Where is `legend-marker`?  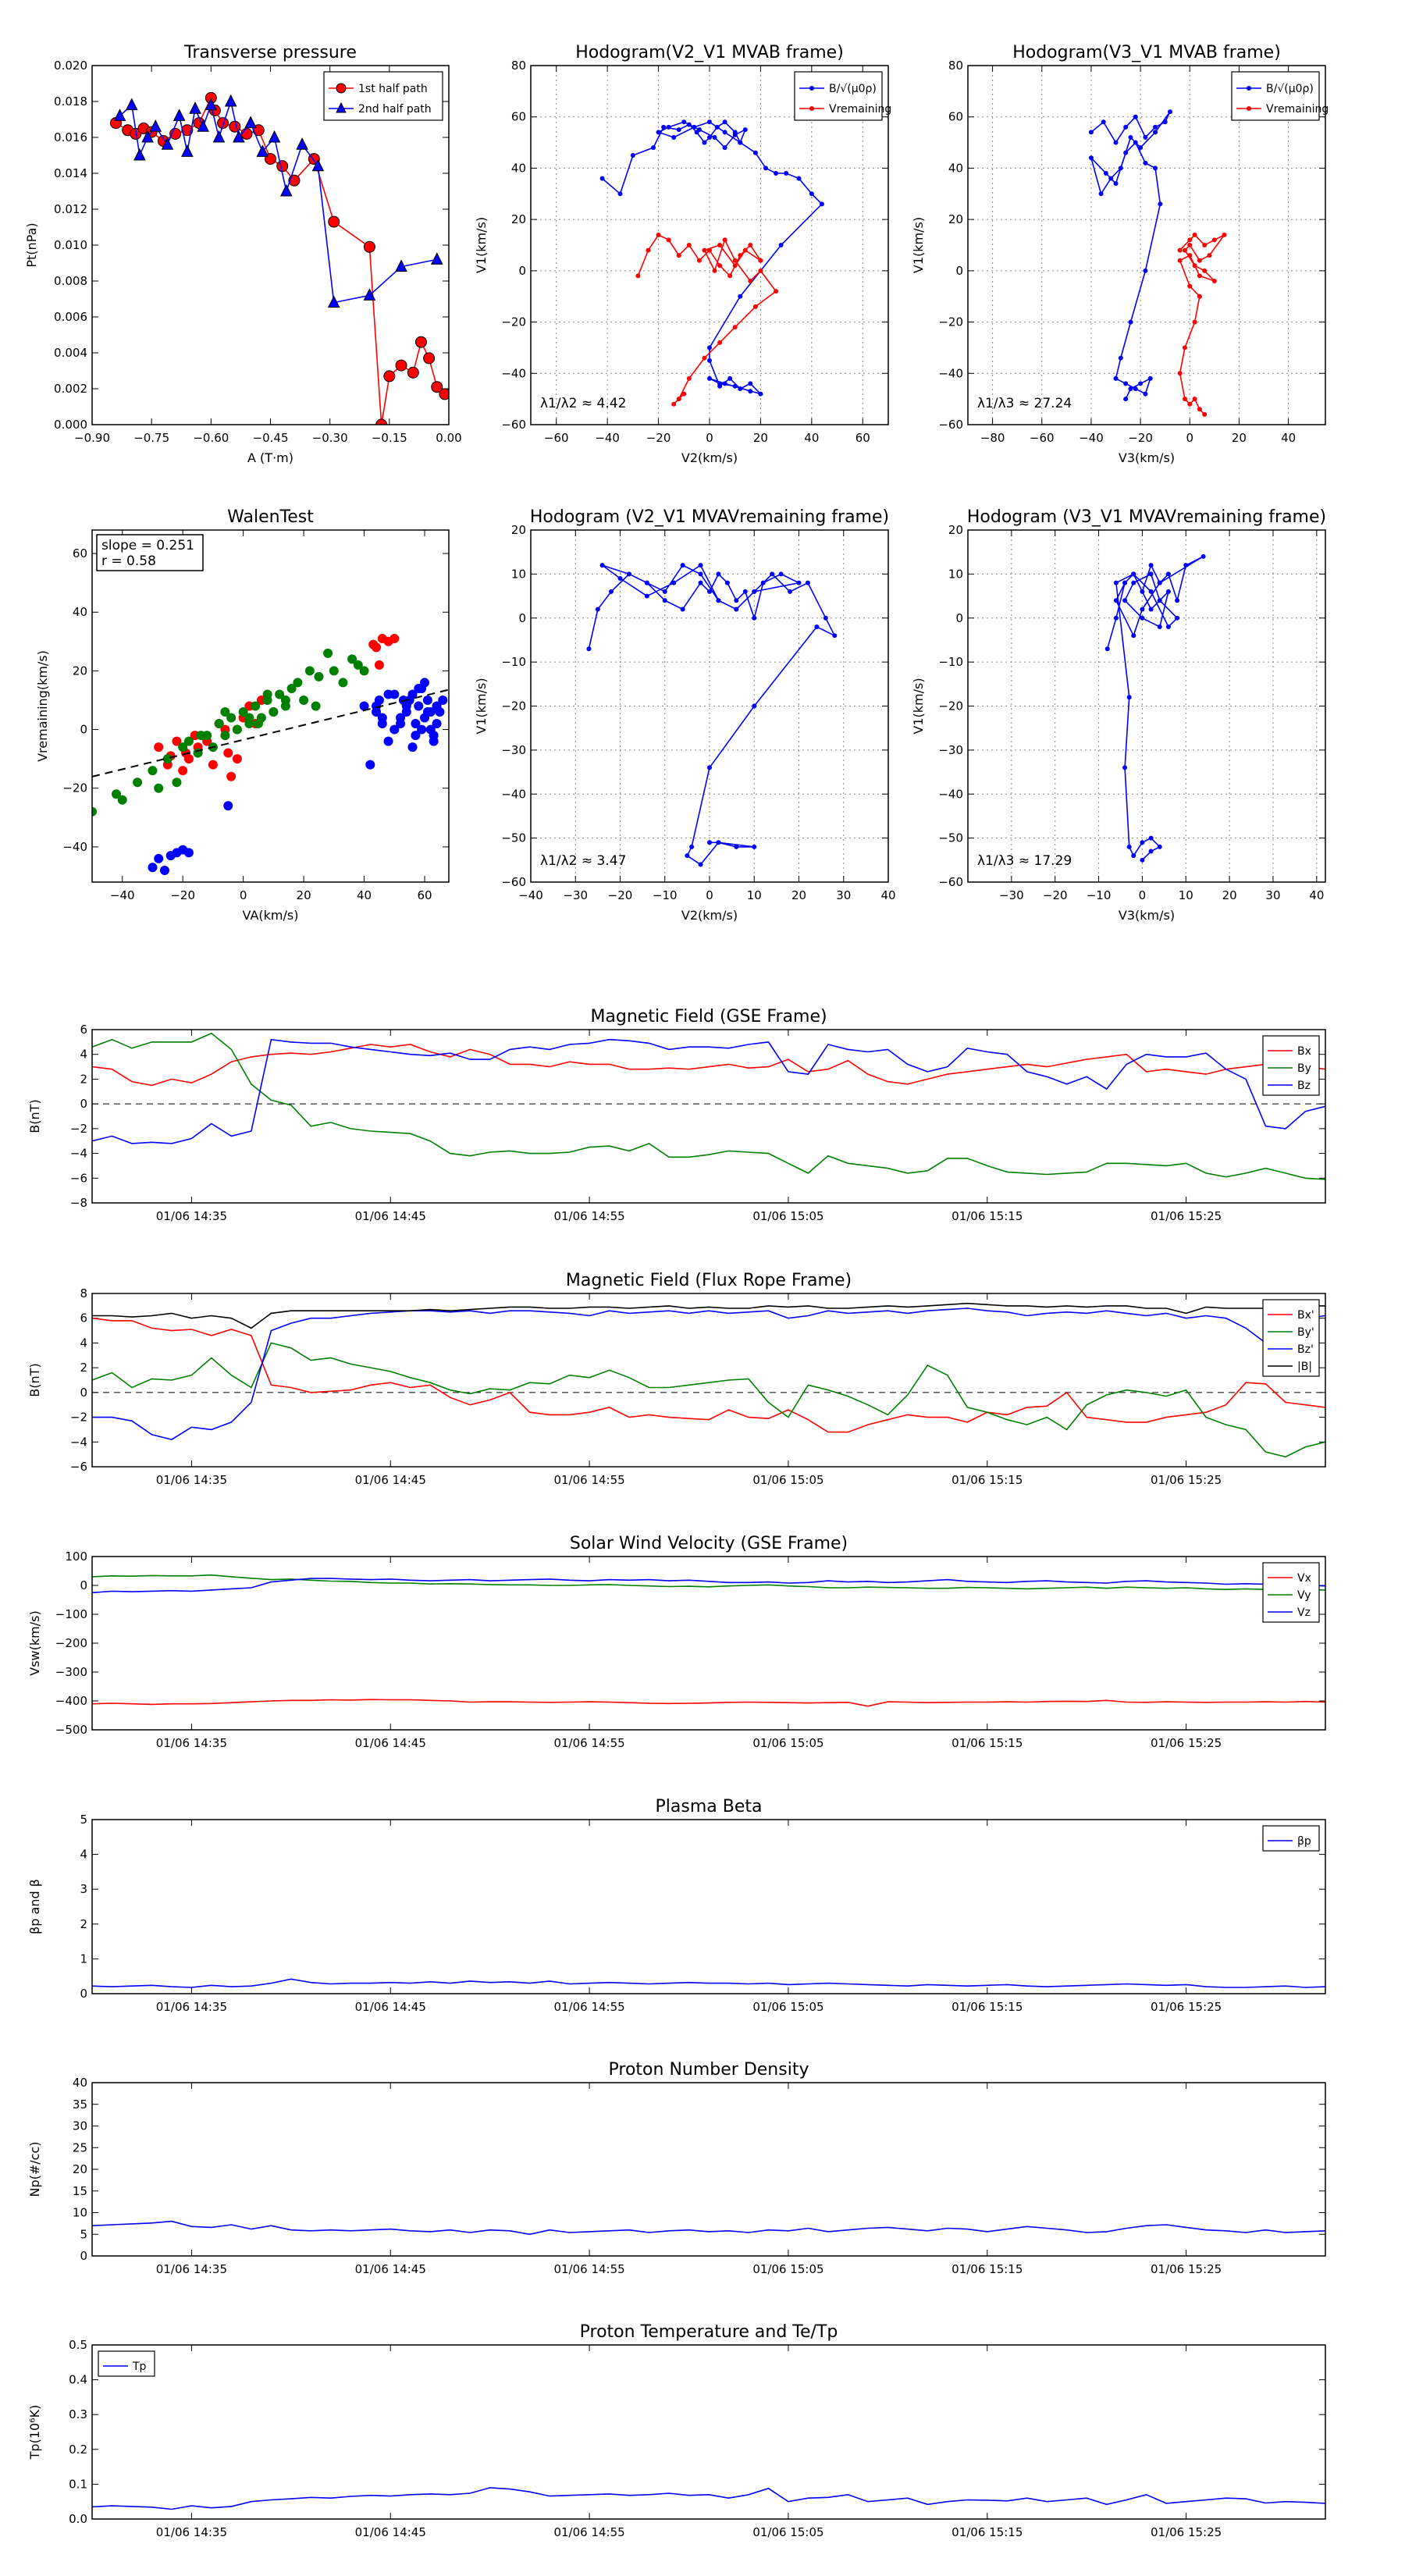
legend-marker is located at coordinates (341, 88).